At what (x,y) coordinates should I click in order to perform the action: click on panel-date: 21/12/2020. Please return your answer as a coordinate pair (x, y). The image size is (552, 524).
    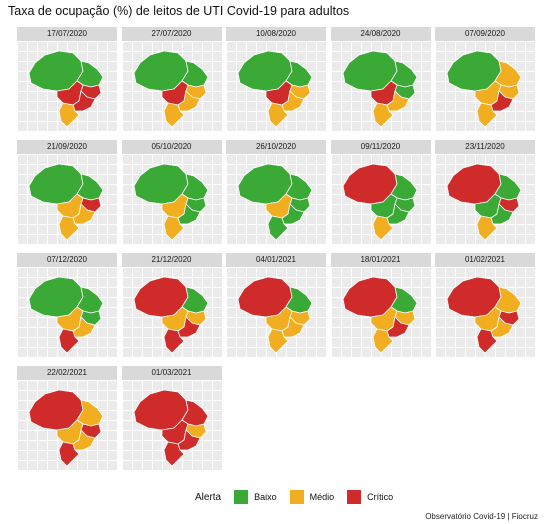
    Looking at the image, I should click on (171, 260).